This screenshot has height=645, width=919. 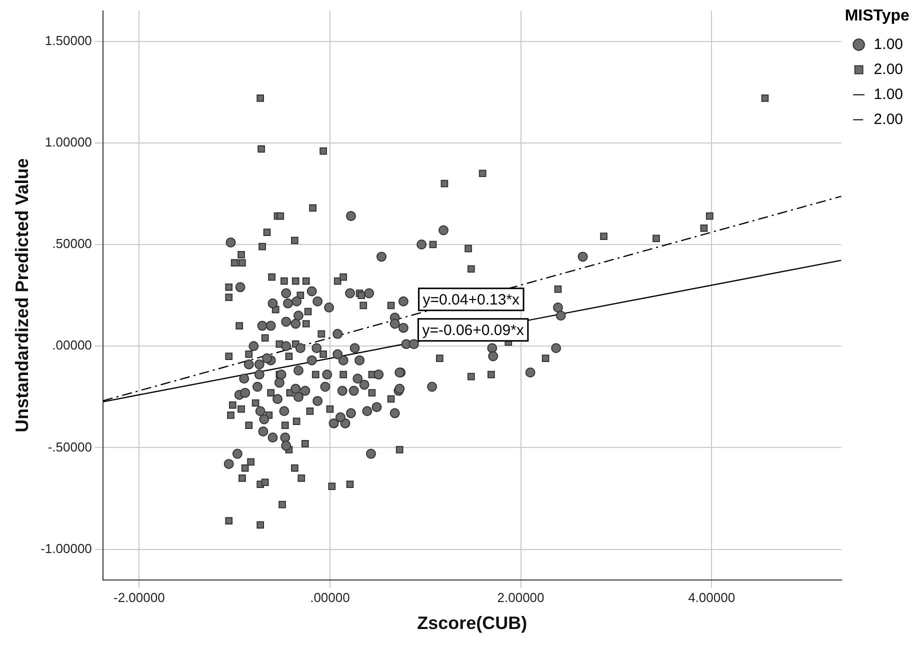 I want to click on legend-title: MISType, so click(x=877, y=15).